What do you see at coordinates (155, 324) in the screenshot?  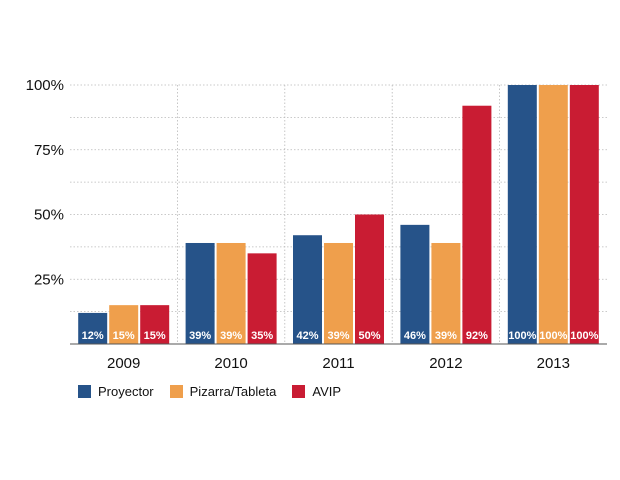 I see `bar-avip-2009` at bounding box center [155, 324].